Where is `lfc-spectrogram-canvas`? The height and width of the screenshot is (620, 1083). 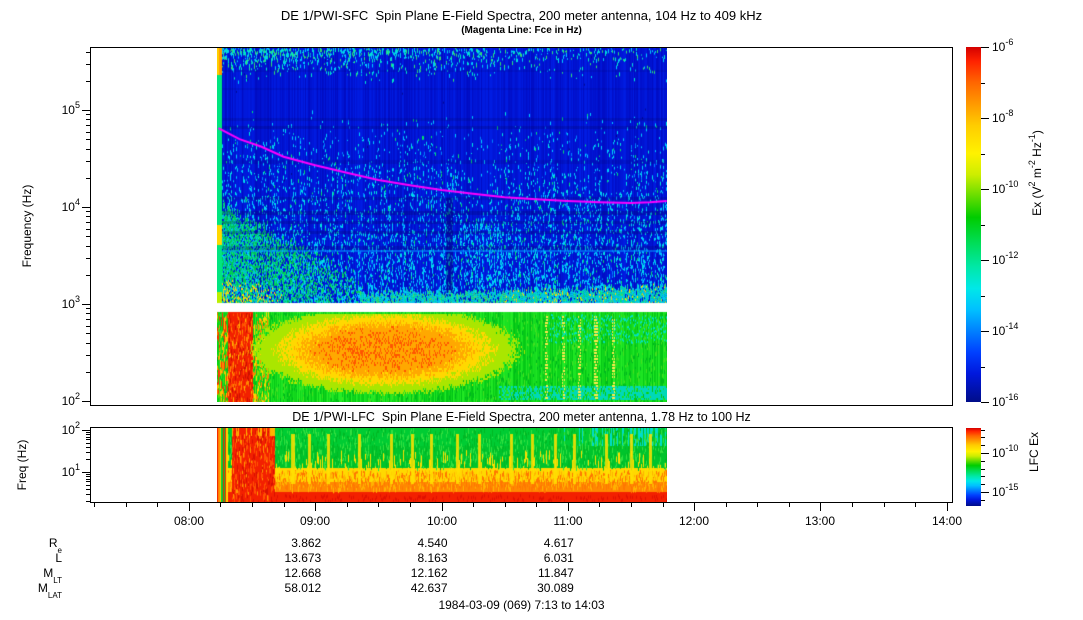 lfc-spectrogram-canvas is located at coordinates (442, 465).